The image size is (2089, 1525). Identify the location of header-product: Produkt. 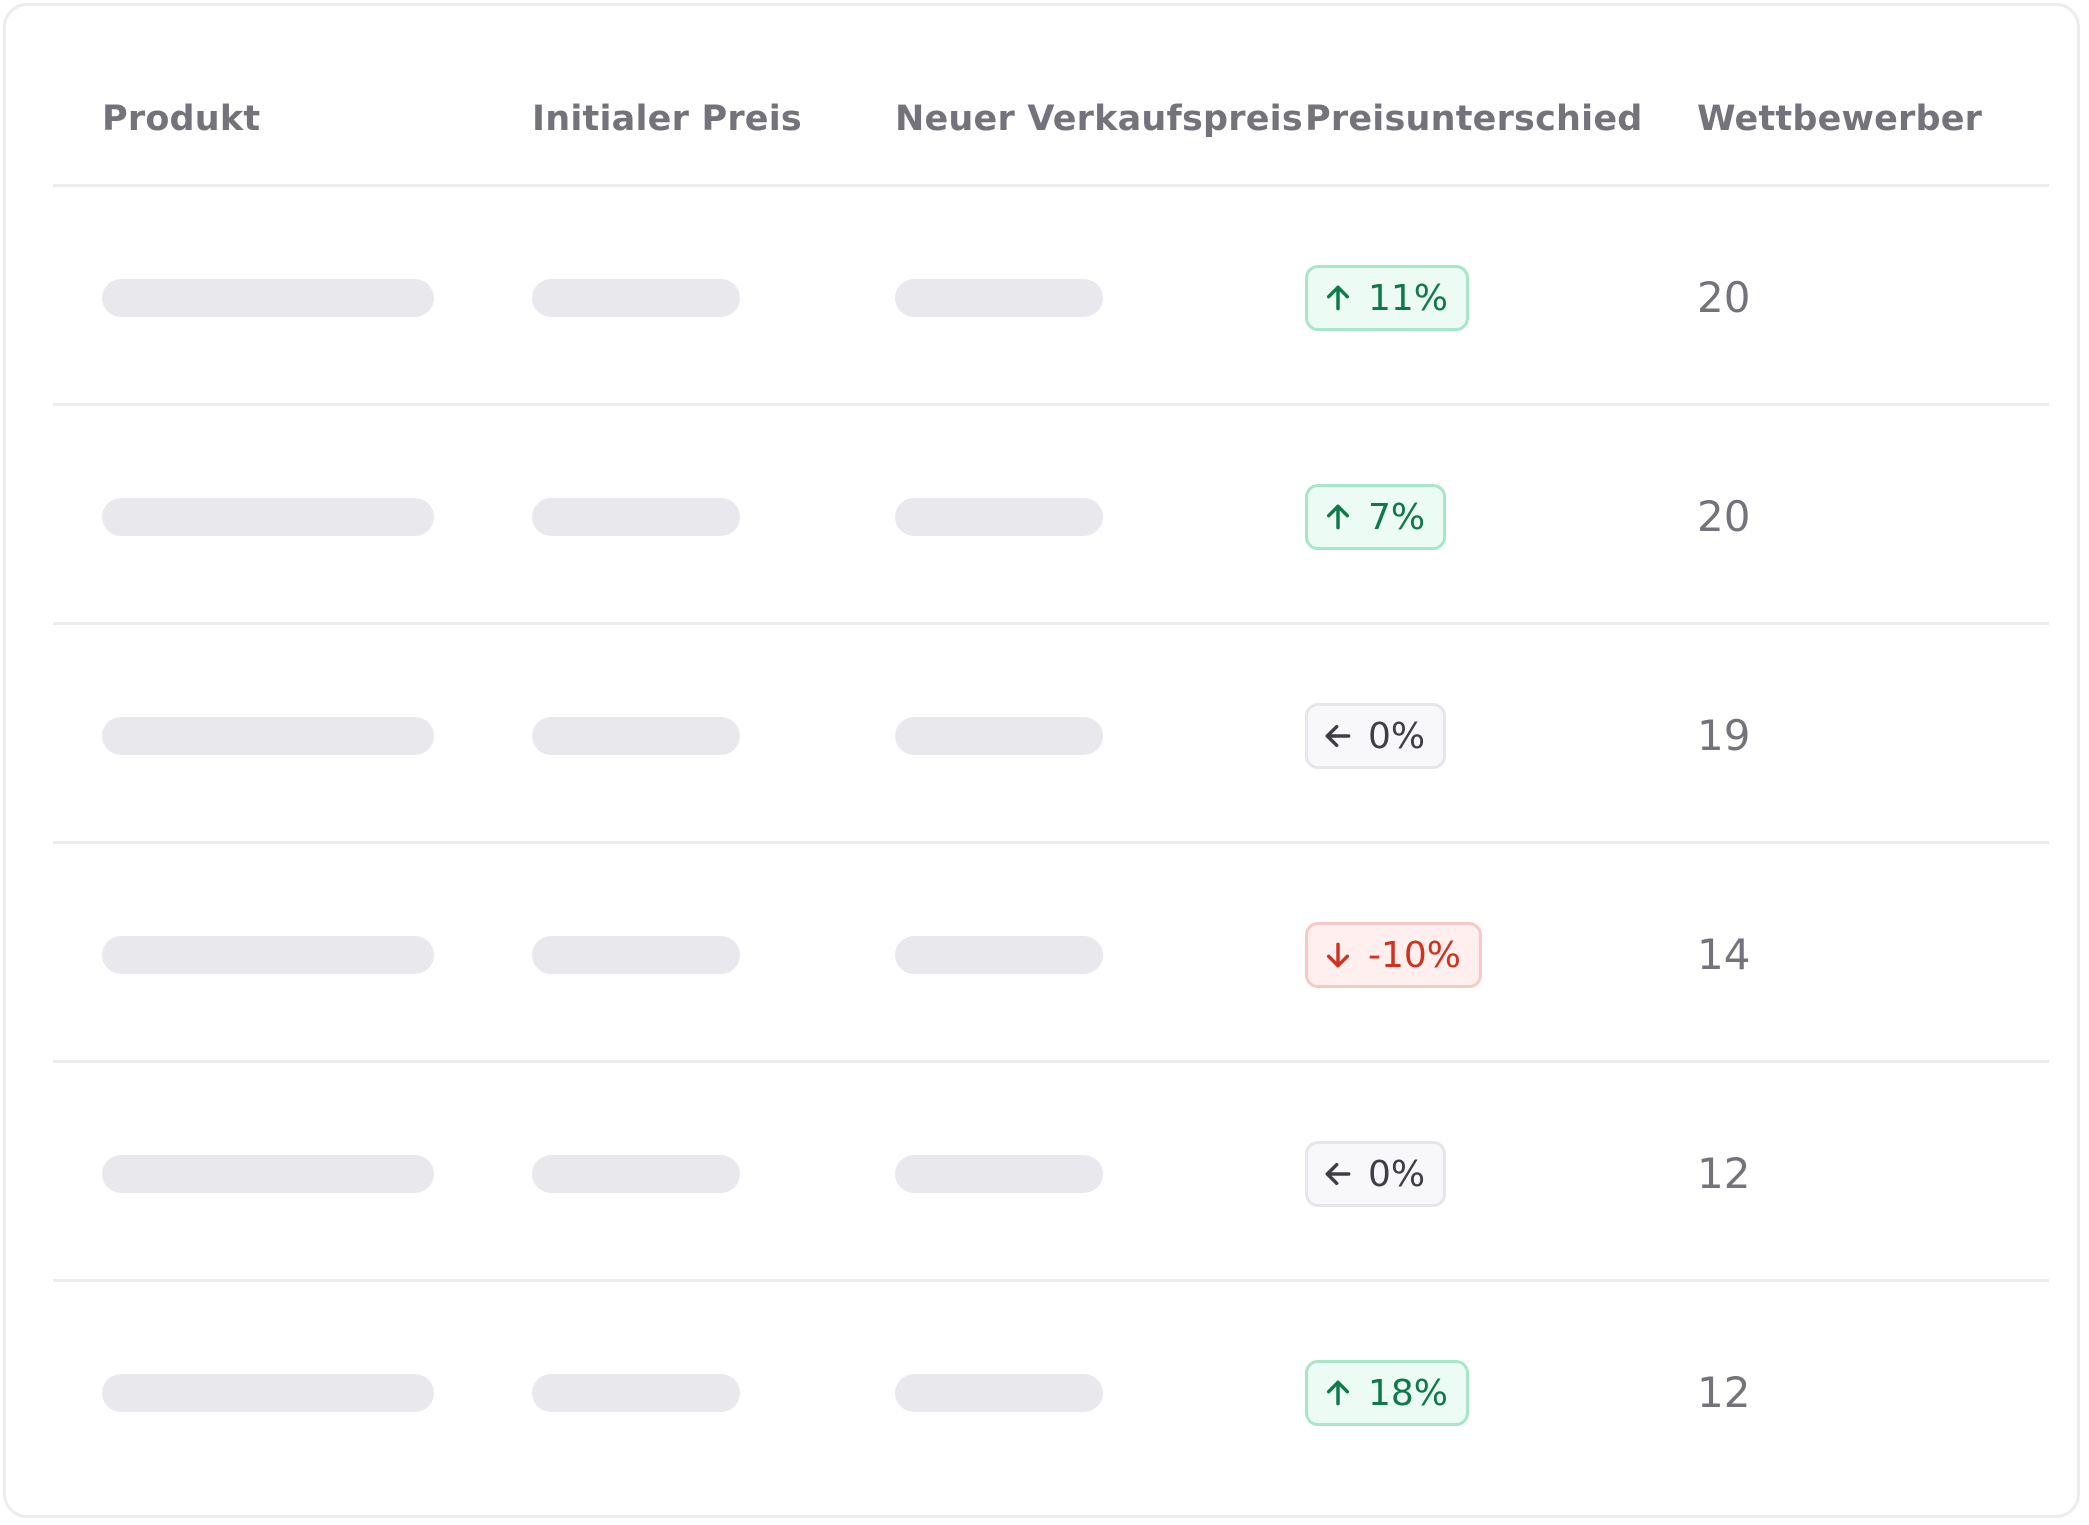
(181, 119).